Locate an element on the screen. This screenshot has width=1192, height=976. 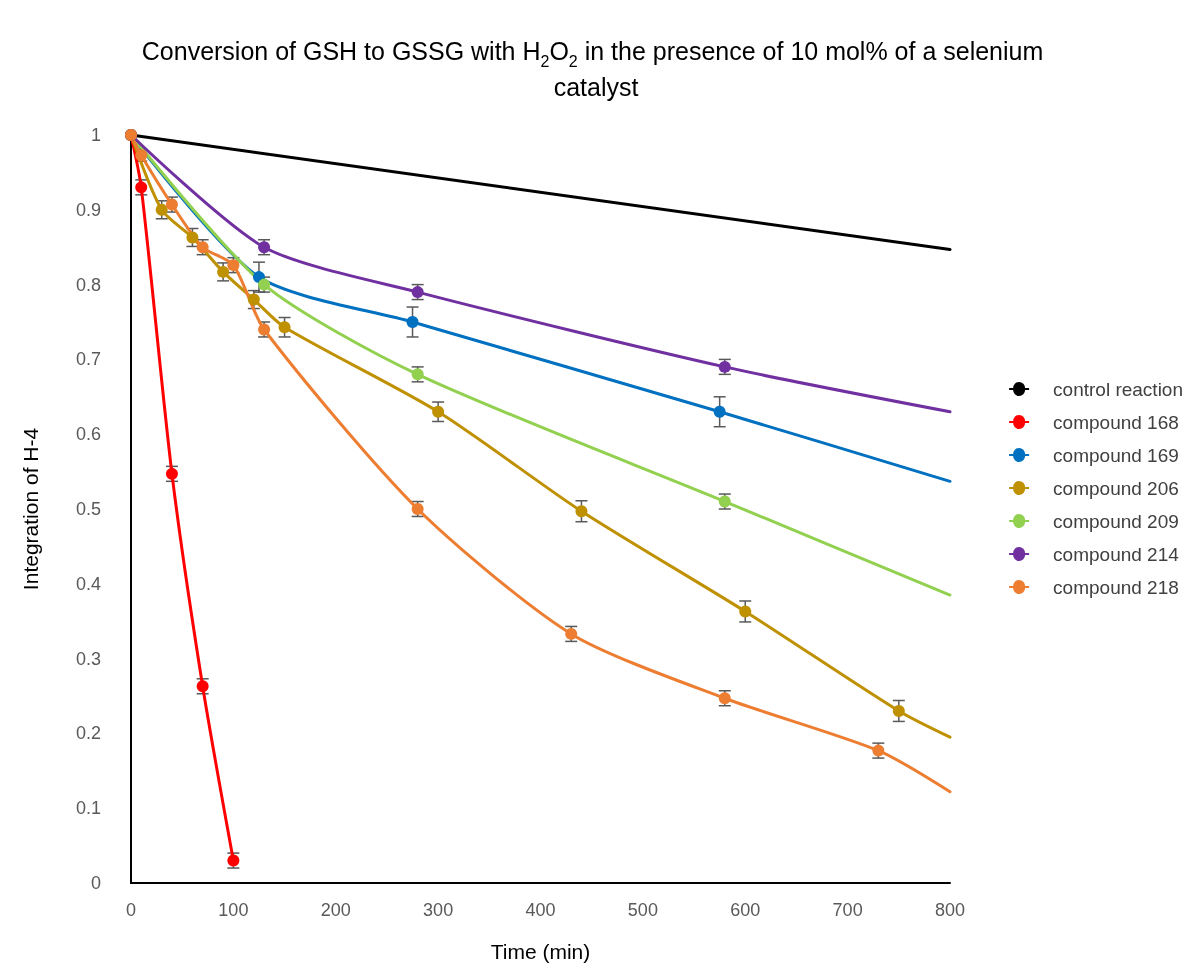
legend-label: compound 218 is located at coordinates (1116, 587).